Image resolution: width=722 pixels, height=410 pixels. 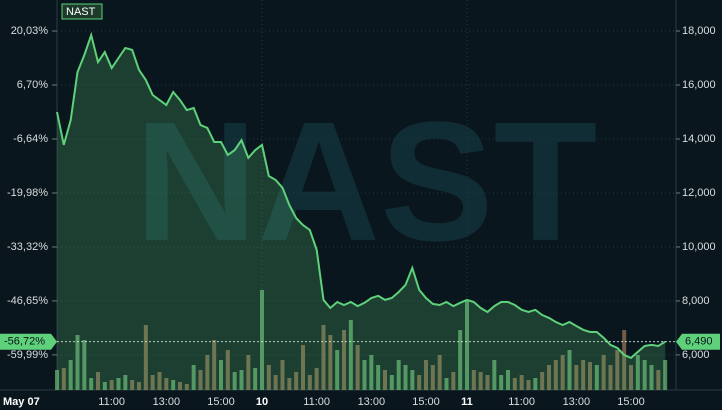 What do you see at coordinates (21, 402) in the screenshot?
I see `x-tick-label: May 07` at bounding box center [21, 402].